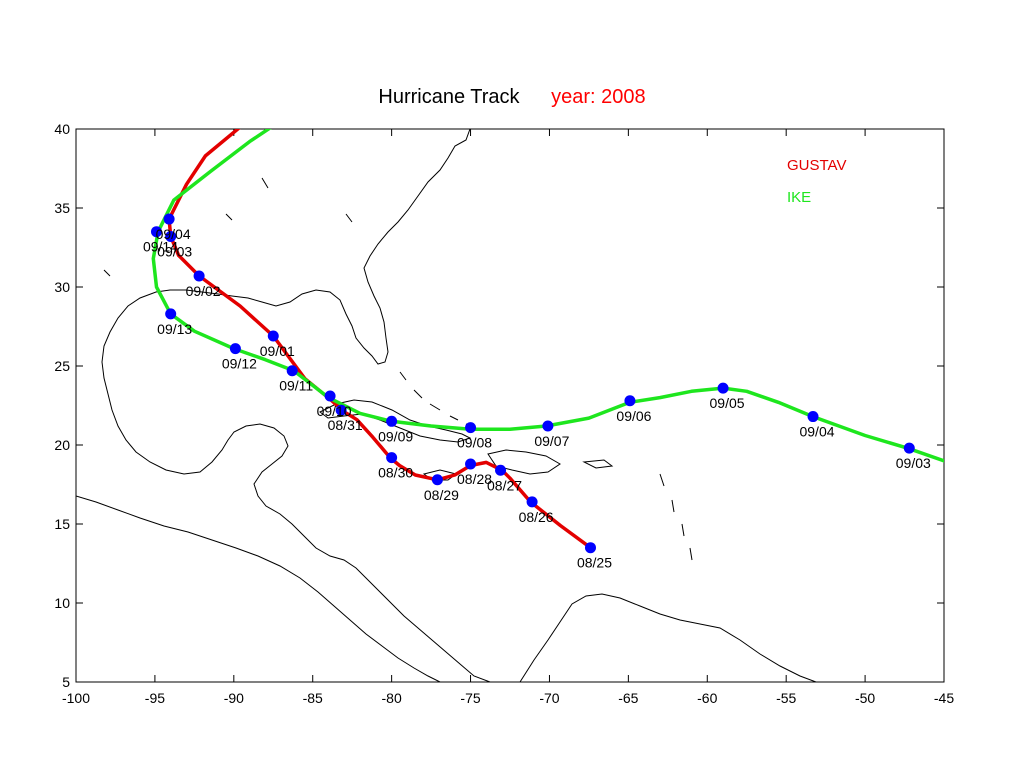  What do you see at coordinates (62, 405) in the screenshot?
I see `y-tick-labels: 5 10 15 20 25 30 35 40` at bounding box center [62, 405].